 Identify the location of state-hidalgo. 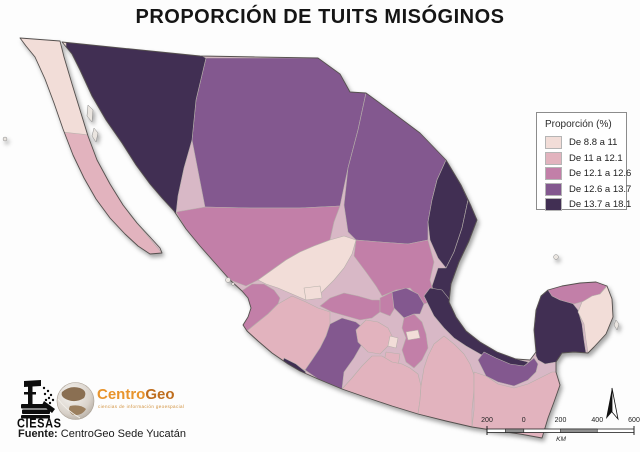
(408, 303).